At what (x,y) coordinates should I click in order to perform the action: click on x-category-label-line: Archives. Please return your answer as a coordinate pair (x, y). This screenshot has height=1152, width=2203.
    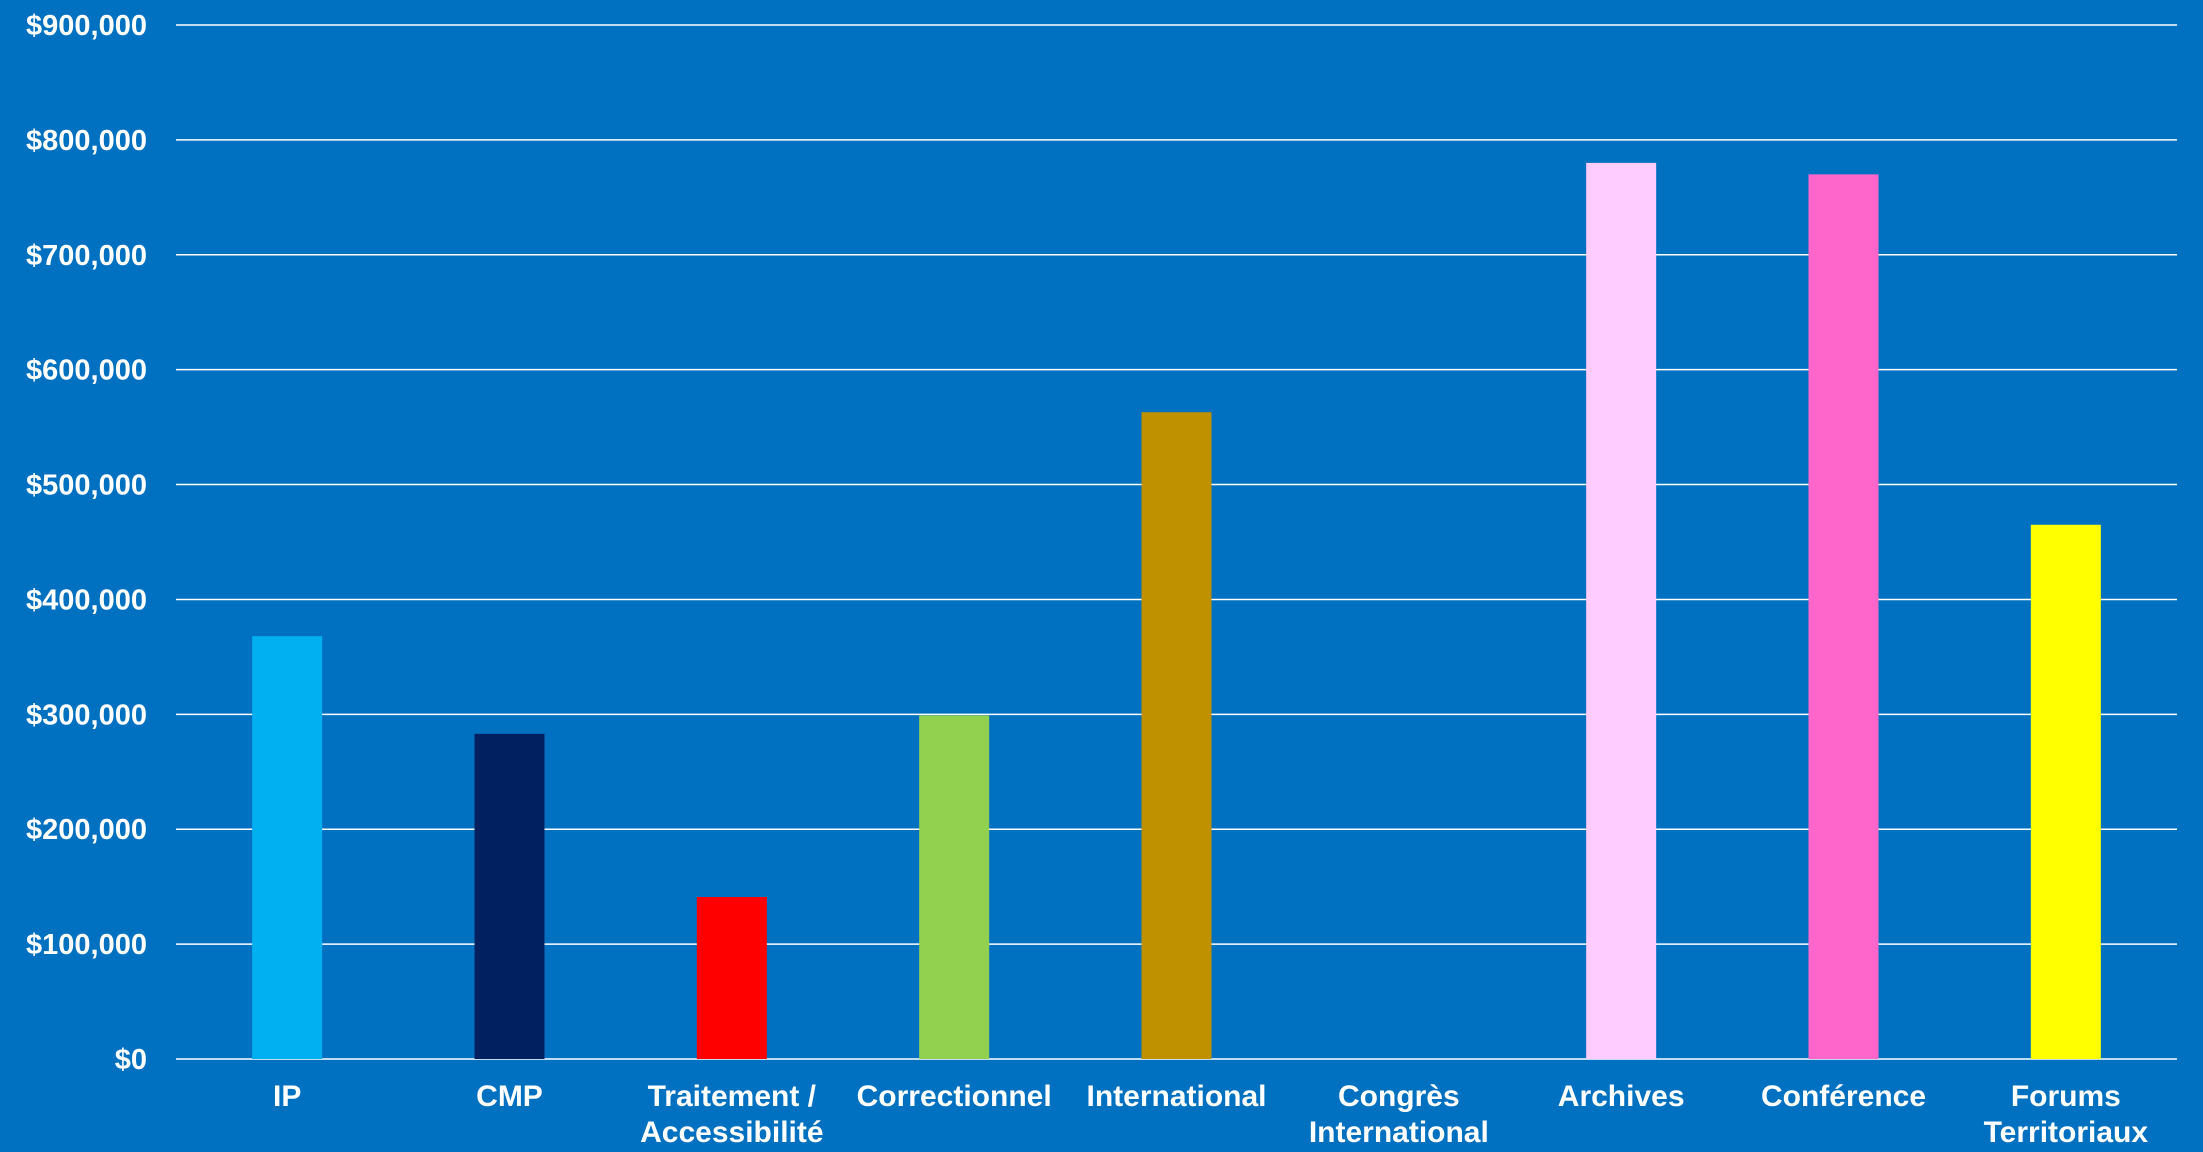
    Looking at the image, I should click on (1621, 1096).